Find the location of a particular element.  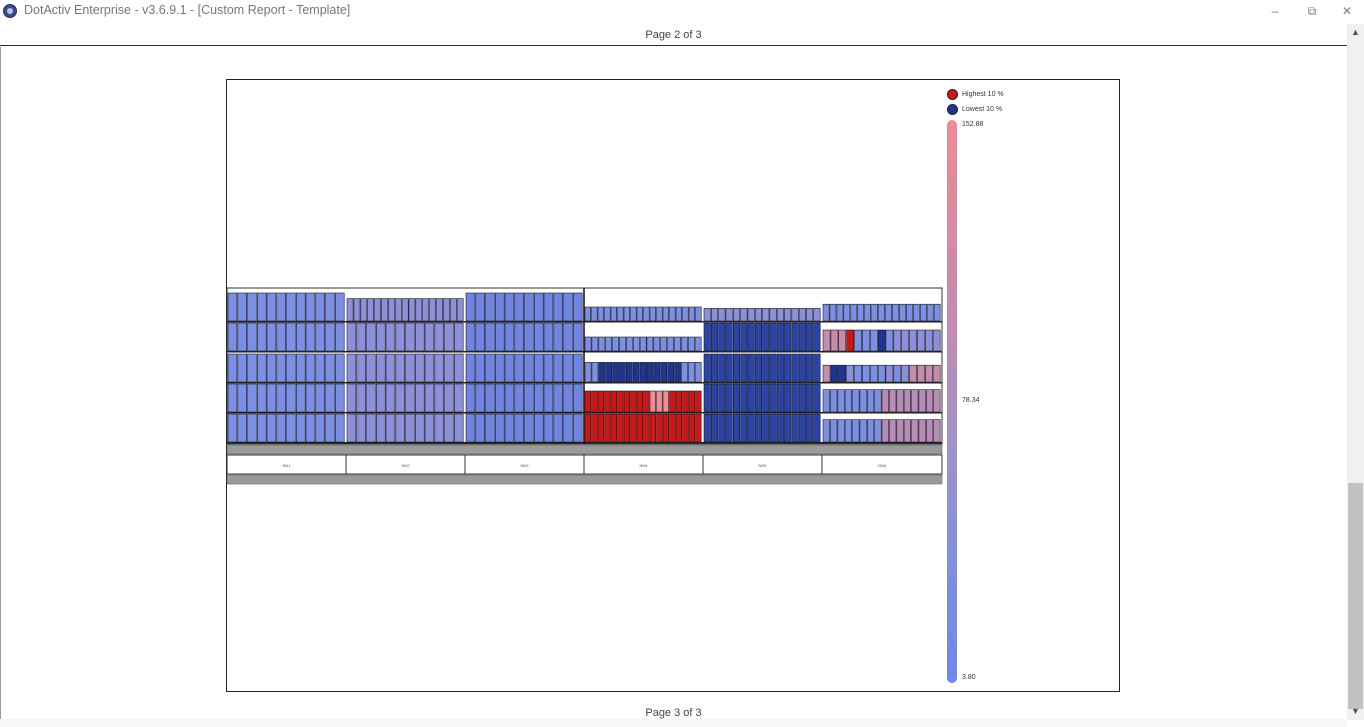

vertical-scrollbar: ▲ ▼ is located at coordinates (1355, 372).